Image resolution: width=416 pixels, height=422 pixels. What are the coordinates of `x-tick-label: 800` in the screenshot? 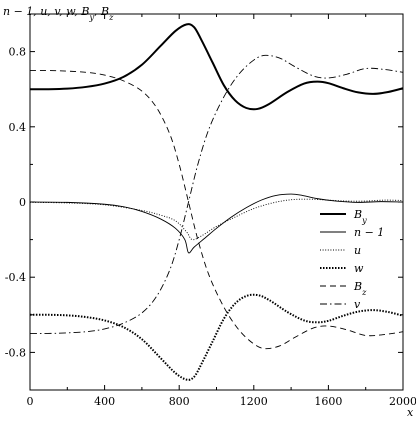 It's located at (179, 401).